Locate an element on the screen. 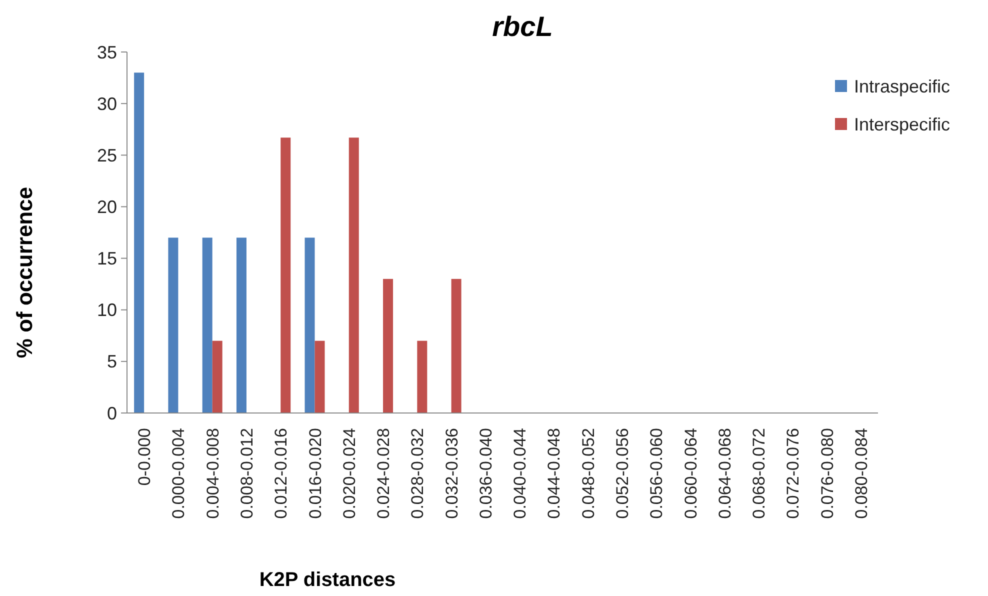 Image resolution: width=988 pixels, height=596 pixels. x-tick-label: 0.064-0.068 is located at coordinates (724, 473).